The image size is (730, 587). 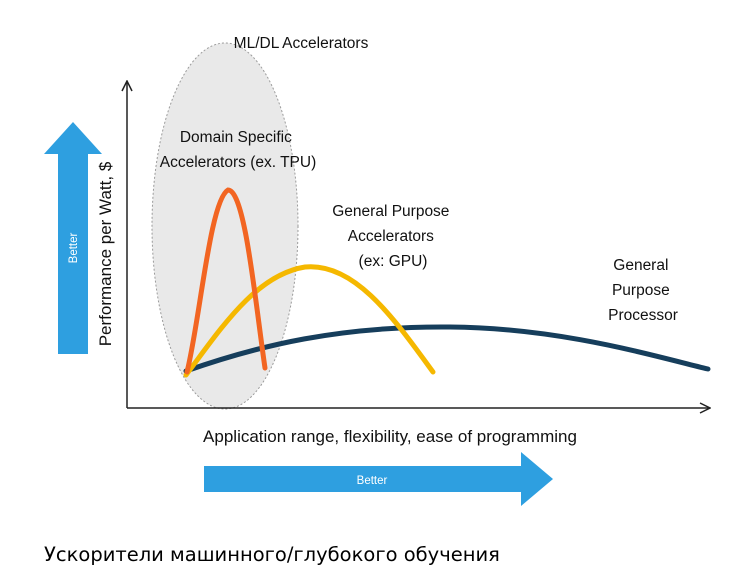 What do you see at coordinates (372, 481) in the screenshot?
I see `better-horizontal-label: Better` at bounding box center [372, 481].